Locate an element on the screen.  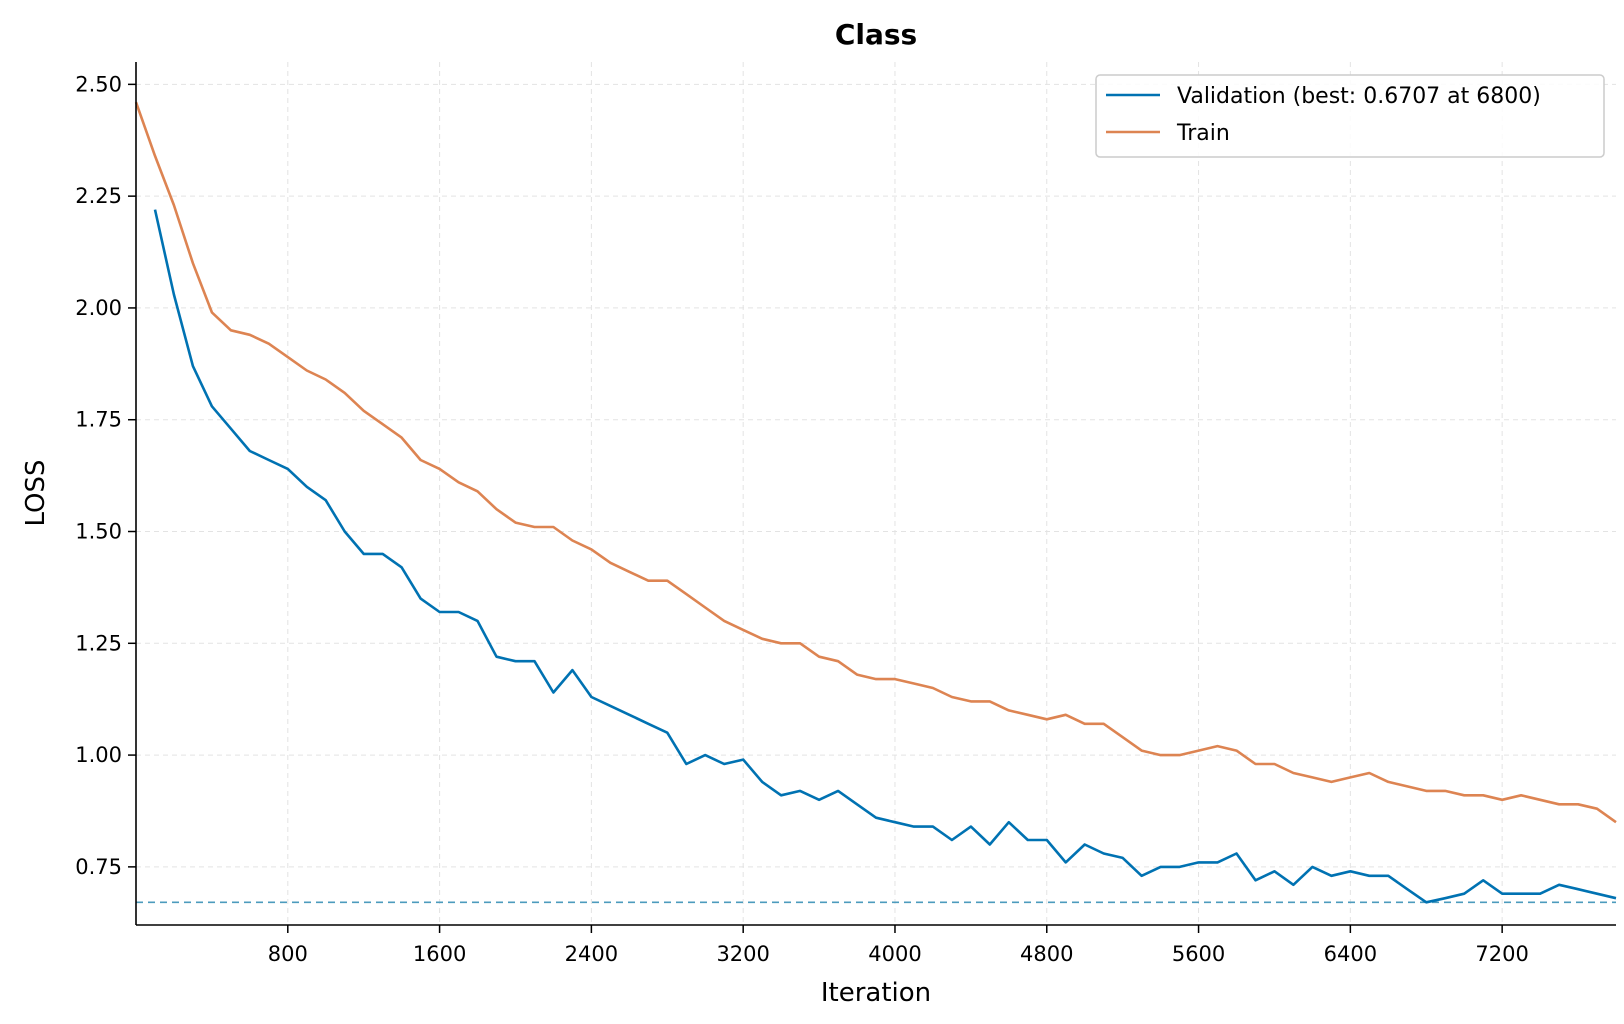
chart-title: Class is located at coordinates (876, 34).